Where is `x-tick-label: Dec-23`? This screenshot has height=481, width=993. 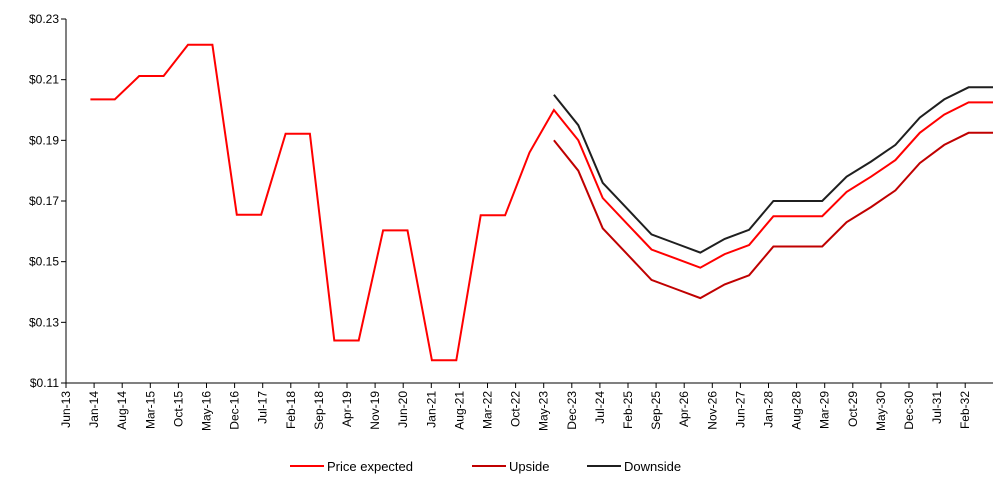 x-tick-label: Dec-23 is located at coordinates (572, 410).